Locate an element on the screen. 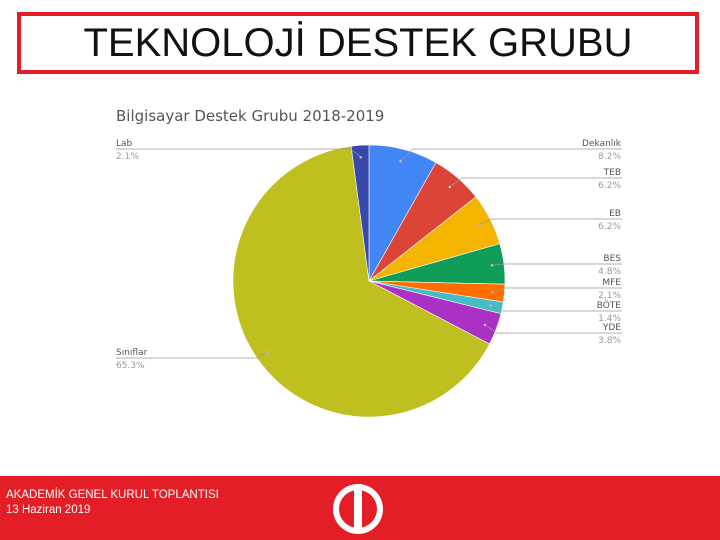 The height and width of the screenshot is (540, 720). pie-slice is located at coordinates (360, 213).